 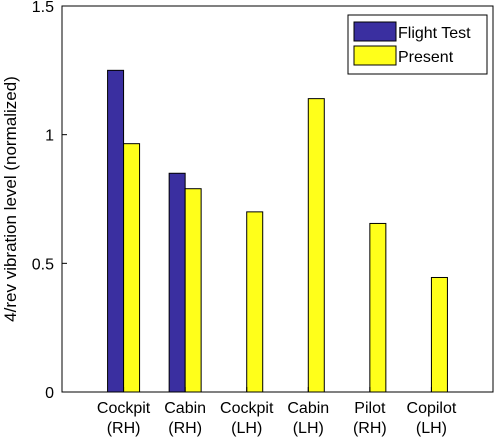 What do you see at coordinates (417, 44) in the screenshot?
I see `legend: Flight Test Present` at bounding box center [417, 44].